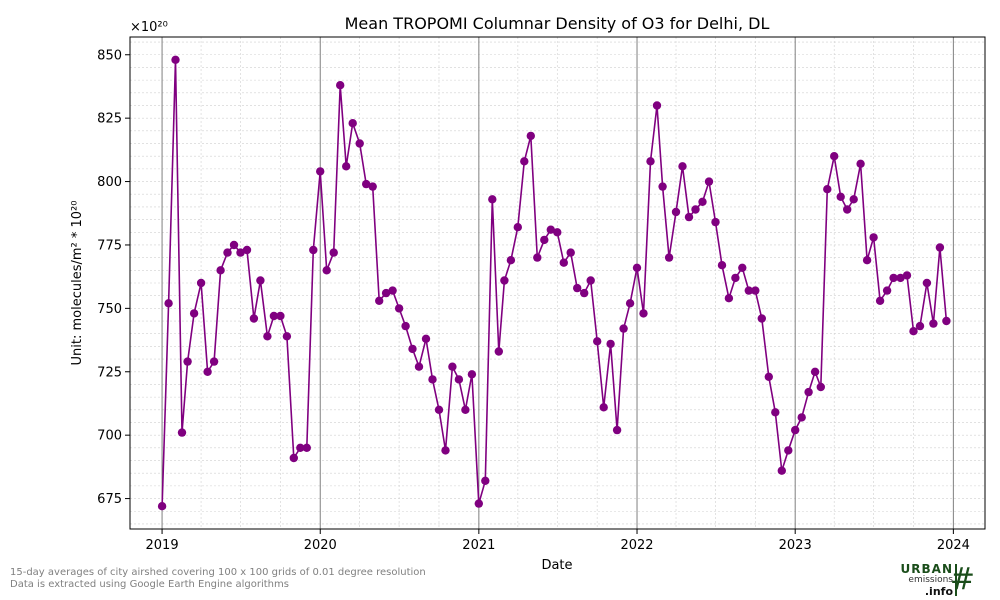  Describe the element at coordinates (953, 545) in the screenshot. I see `x-tick-label: 2024` at that location.